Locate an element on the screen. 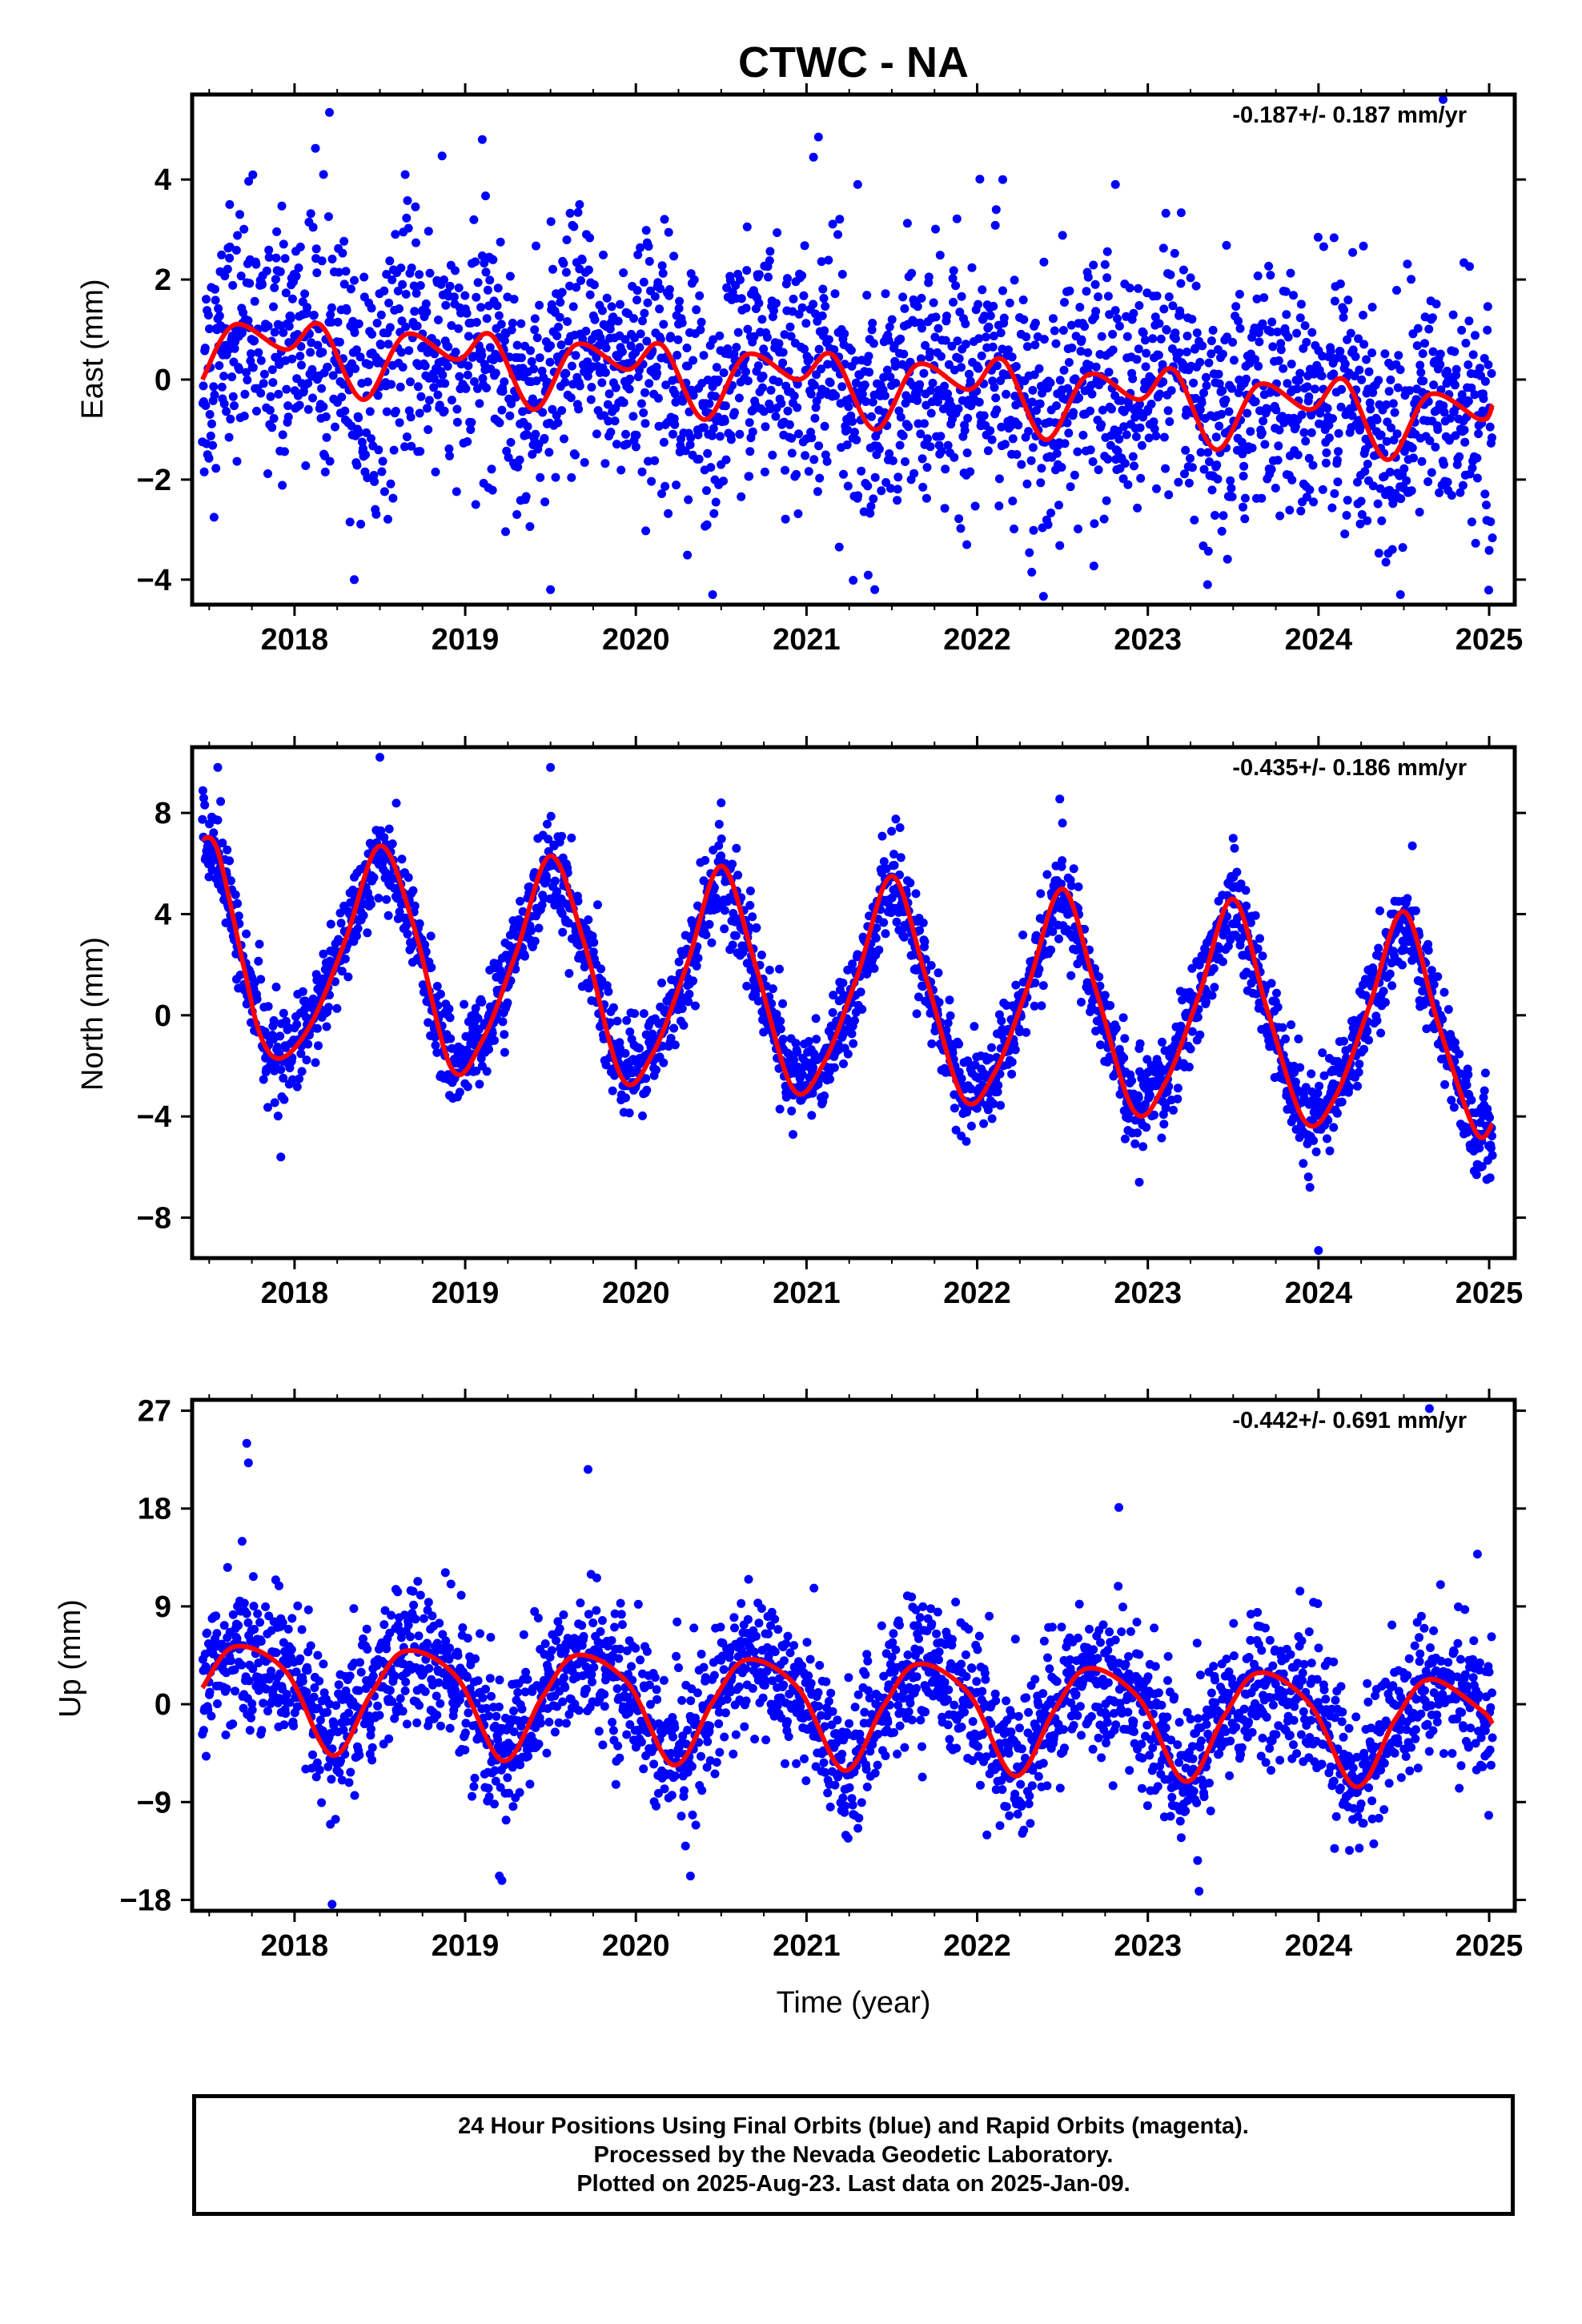 This screenshot has width=1582, height=2324. east-point-1931 is located at coordinates (1166, 330).